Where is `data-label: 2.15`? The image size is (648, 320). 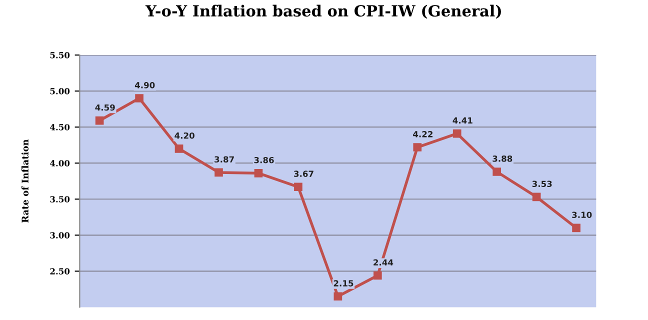
data-label: 2.15 is located at coordinates (344, 283).